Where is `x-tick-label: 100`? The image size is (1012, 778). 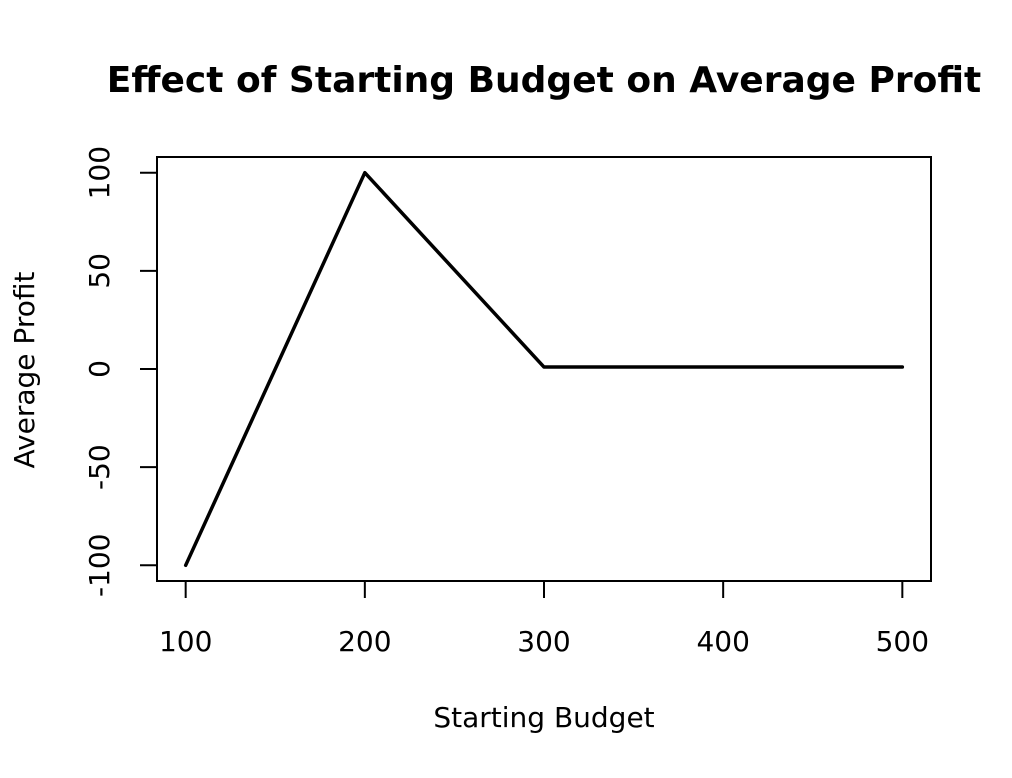
x-tick-label: 100 is located at coordinates (185, 641).